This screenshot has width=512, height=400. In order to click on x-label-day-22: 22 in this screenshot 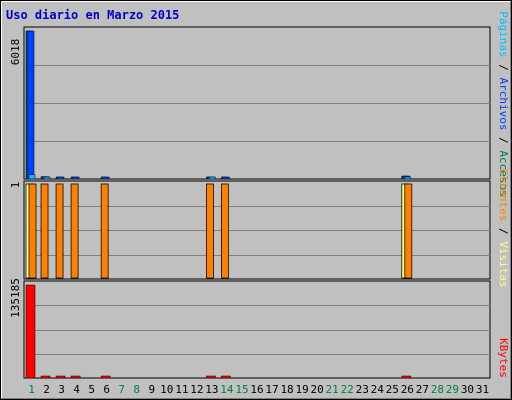, I will do `click(347, 389)`.